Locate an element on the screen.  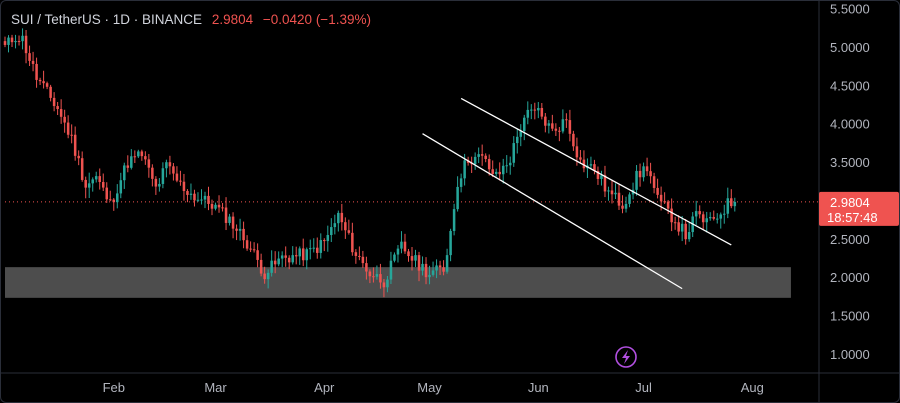
channel-upper-line is located at coordinates (596, 171).